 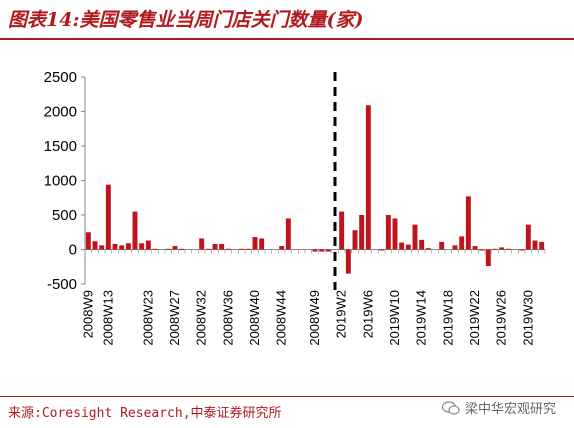 I want to click on x-tick-label: 2008W23, so click(x=147, y=318).